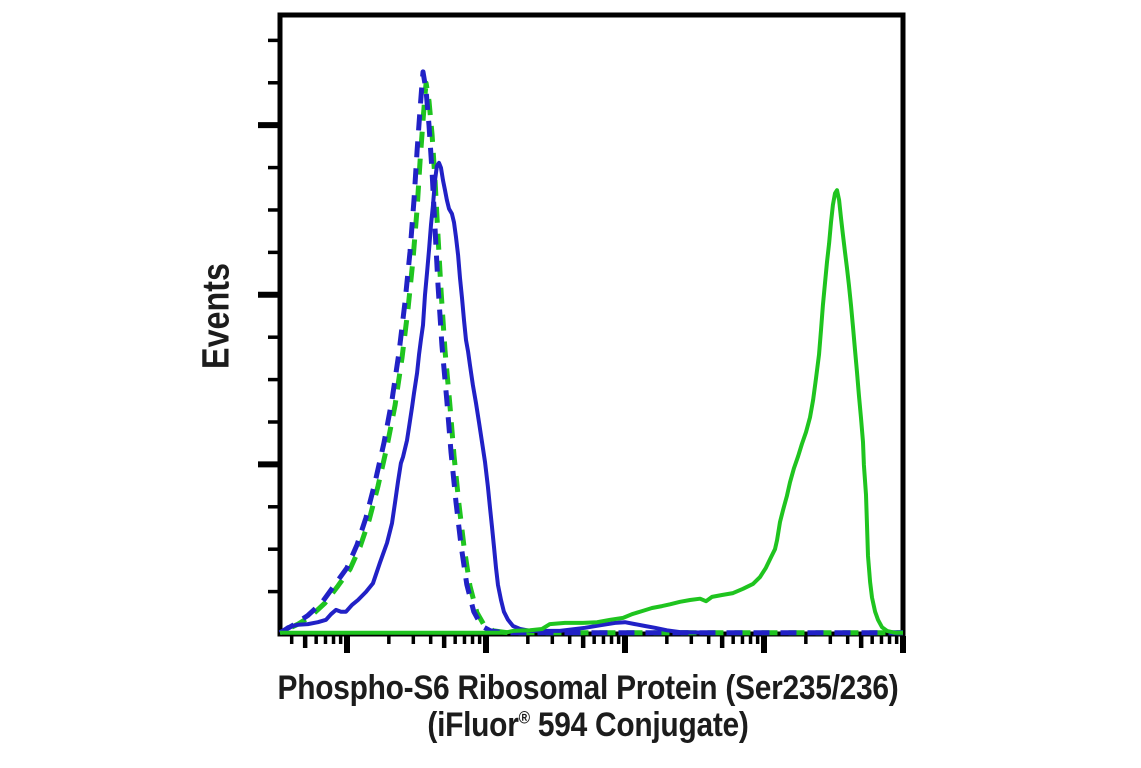  I want to click on x-axis-label-line2-text: (iFluor, so click(473, 725).